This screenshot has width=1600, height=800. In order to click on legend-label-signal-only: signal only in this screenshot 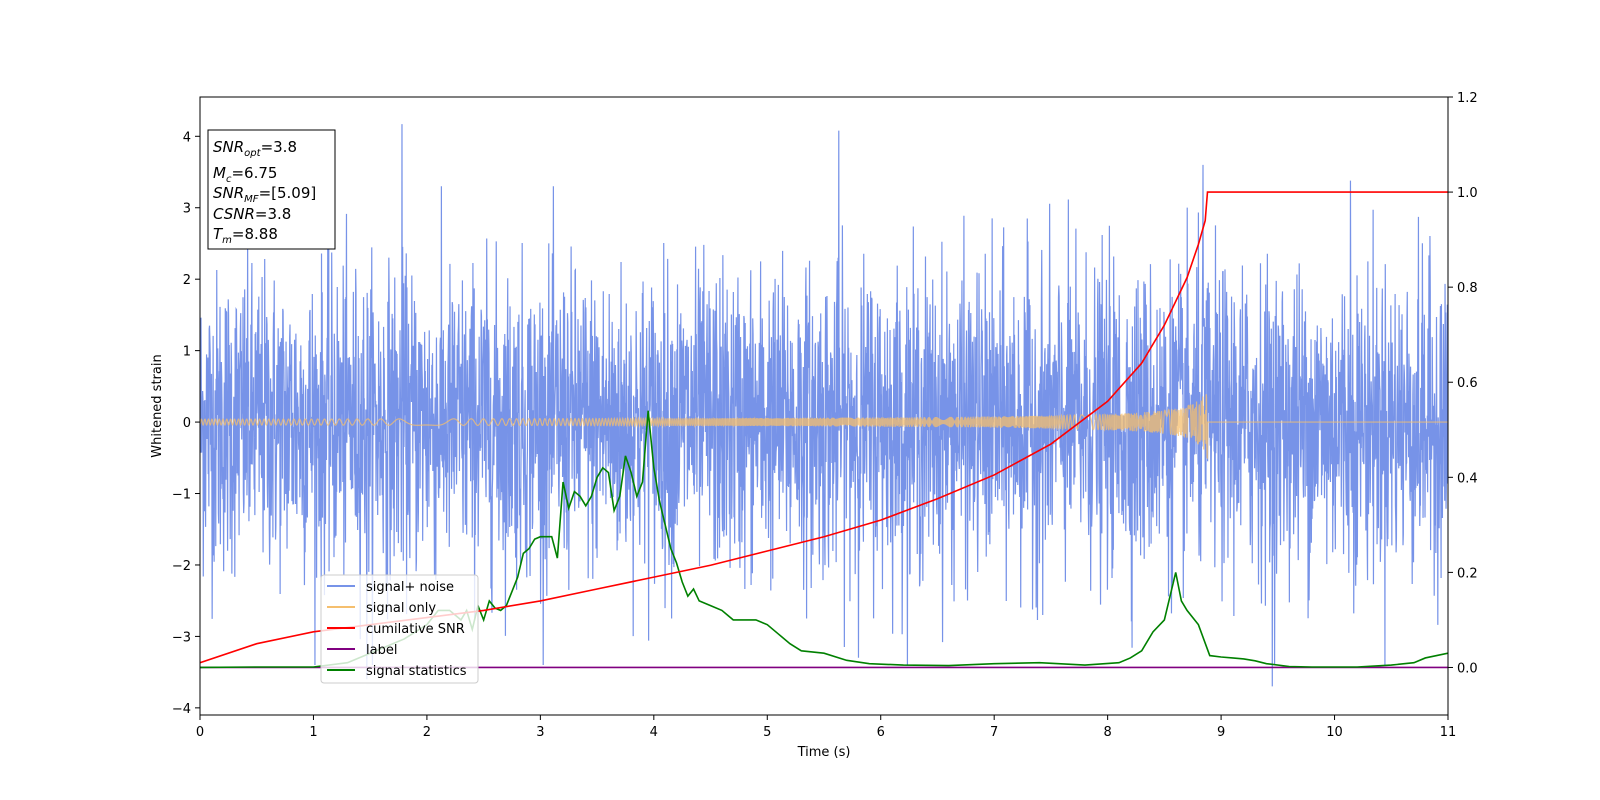, I will do `click(401, 608)`.